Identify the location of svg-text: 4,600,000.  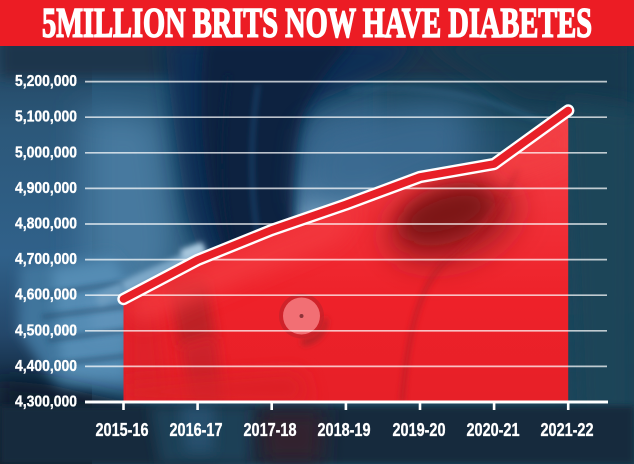
(46, 295).